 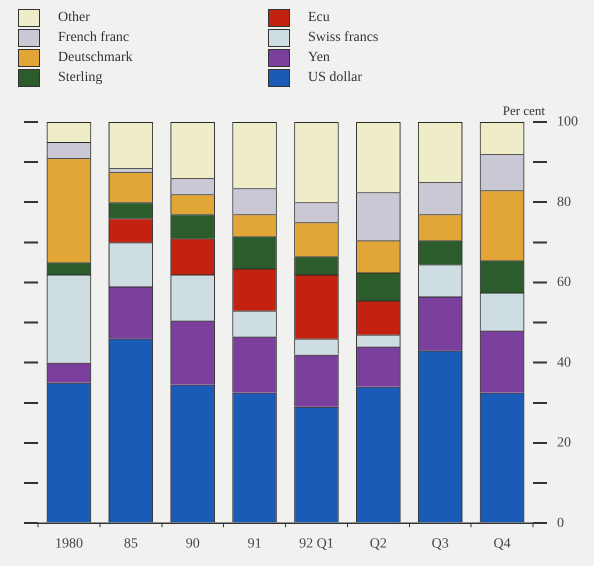 I want to click on y-tick-label: 60, so click(x=564, y=282).